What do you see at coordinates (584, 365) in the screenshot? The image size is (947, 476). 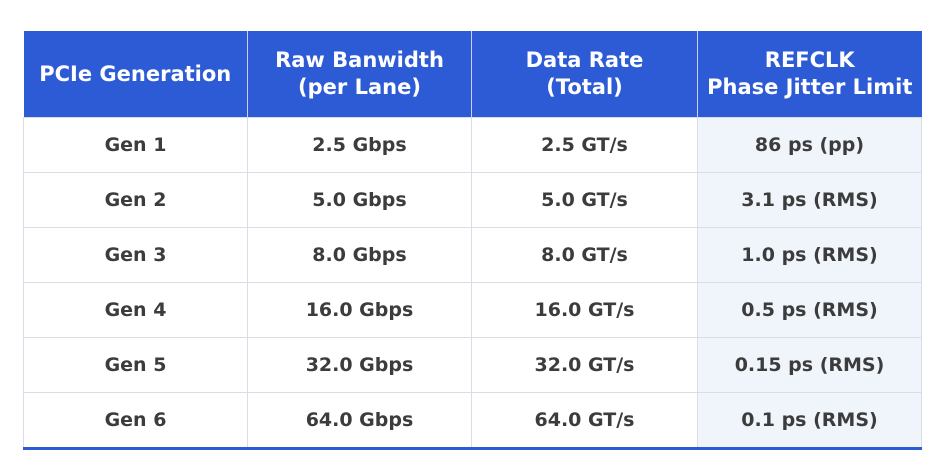 I see `cell-data-rate: 32.0 GT/s` at bounding box center [584, 365].